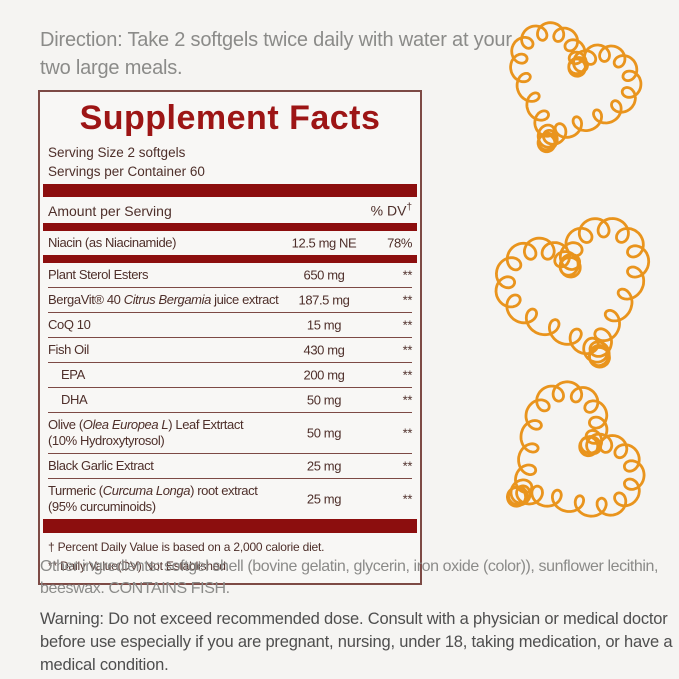 The height and width of the screenshot is (679, 679). Describe the element at coordinates (230, 118) in the screenshot. I see `supplement-facts-title: Supplement Facts` at that location.